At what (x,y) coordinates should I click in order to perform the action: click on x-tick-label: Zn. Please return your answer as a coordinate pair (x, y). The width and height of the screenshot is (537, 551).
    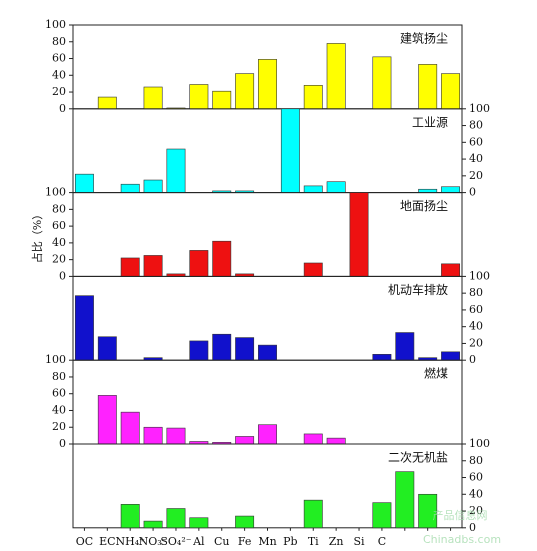
    Looking at the image, I should click on (336, 541).